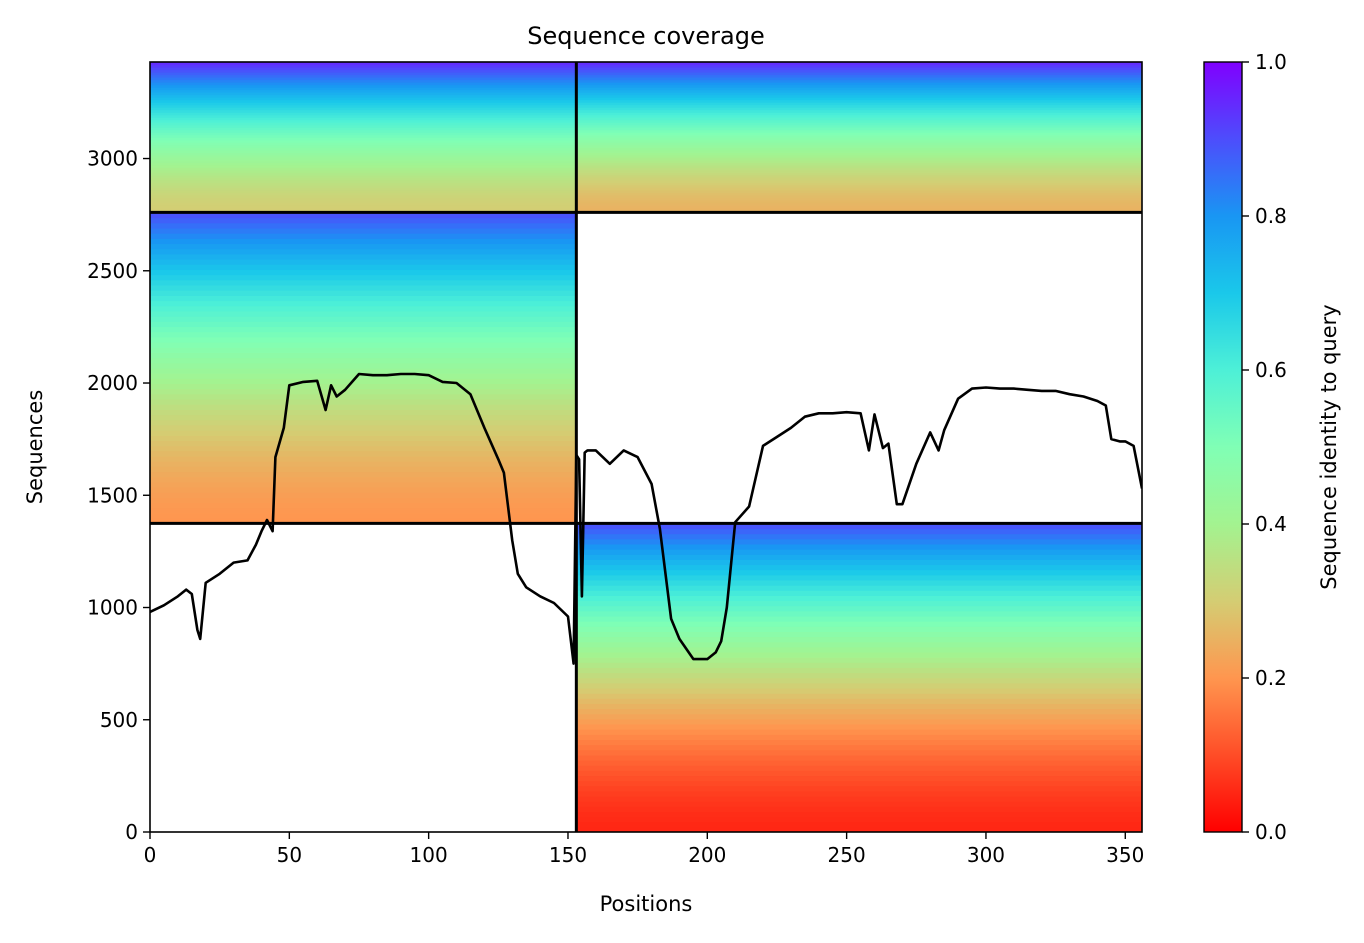 The image size is (1364, 943). I want to click on y-tick-label: 1500, so click(112, 495).